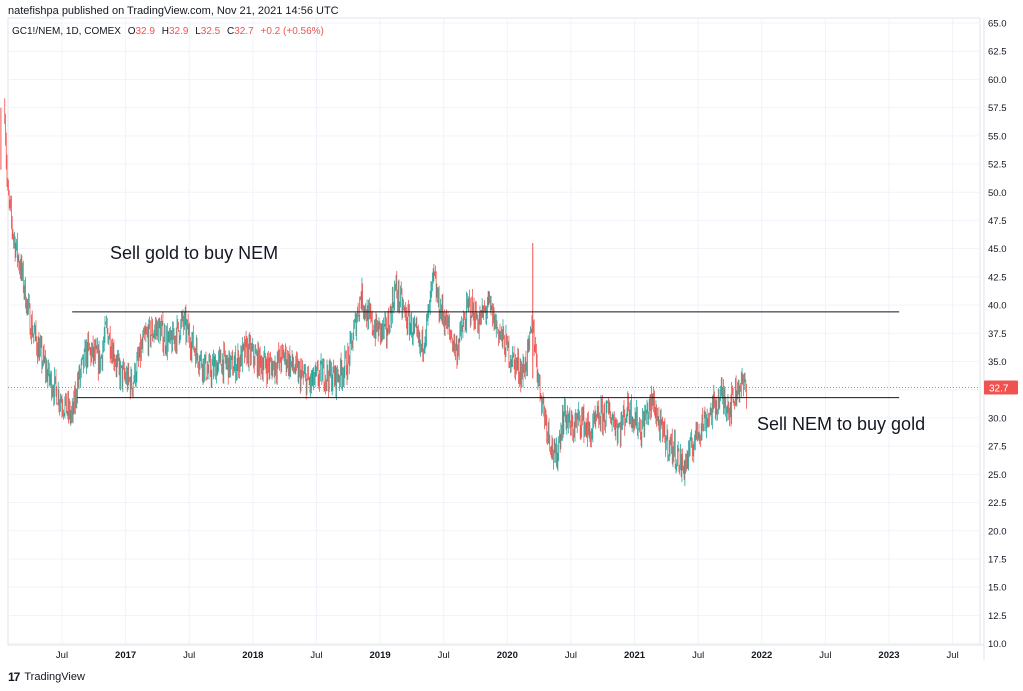  Describe the element at coordinates (292, 31) in the screenshot. I see `change-value: +0.2 (+0.56%)` at that location.